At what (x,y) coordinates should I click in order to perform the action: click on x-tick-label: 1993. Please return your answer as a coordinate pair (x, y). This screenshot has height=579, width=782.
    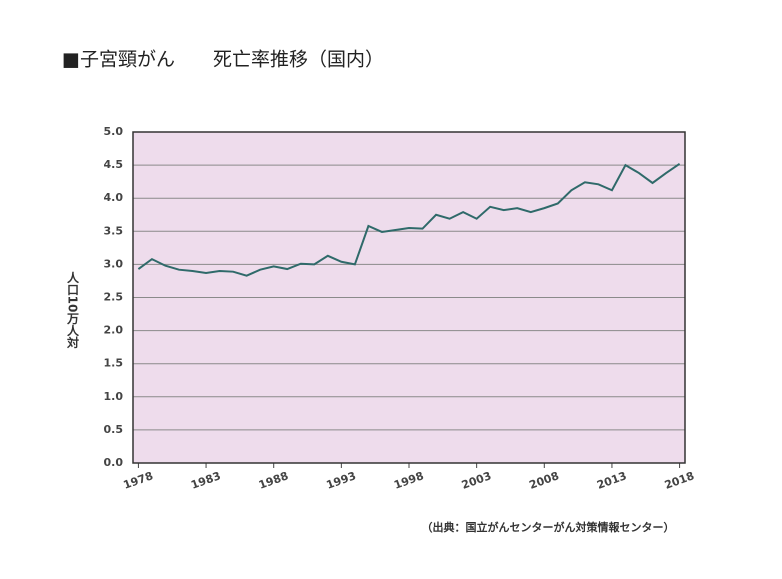
    Looking at the image, I should click on (341, 480).